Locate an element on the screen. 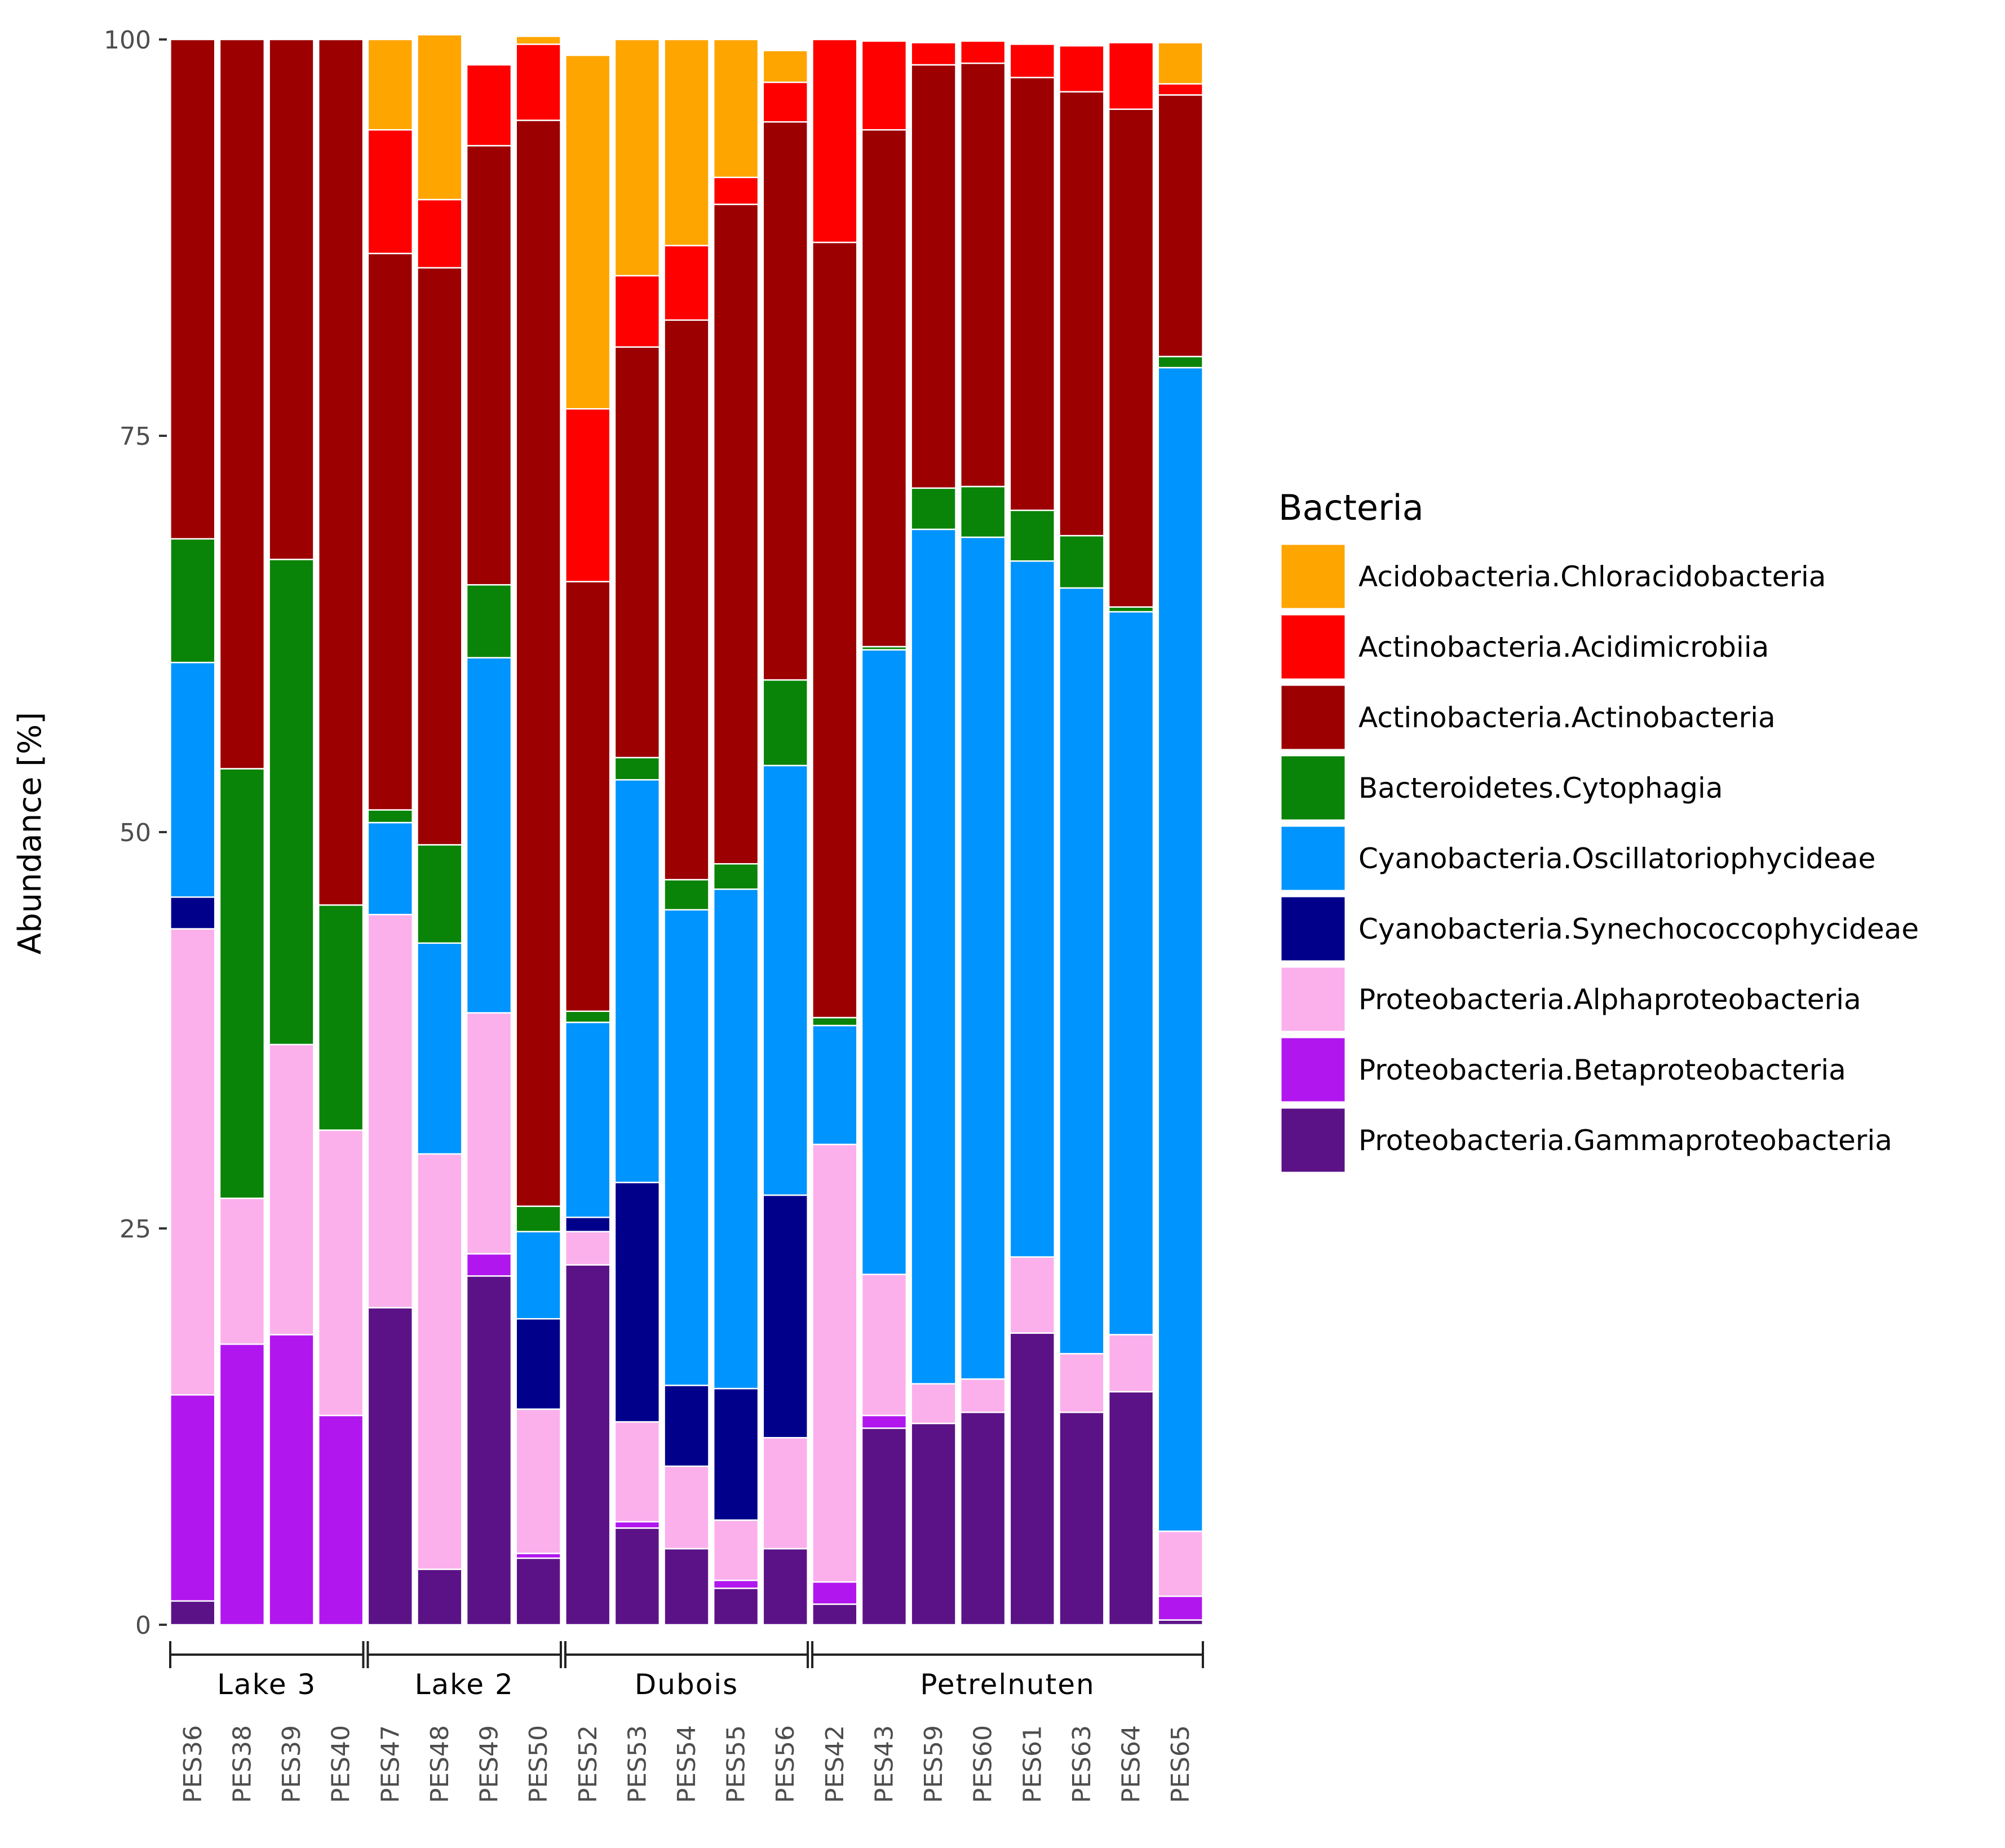 The height and width of the screenshot is (1848, 2005). legend-label: Actinobacteria.Acidimicrobiia is located at coordinates (1563, 647).